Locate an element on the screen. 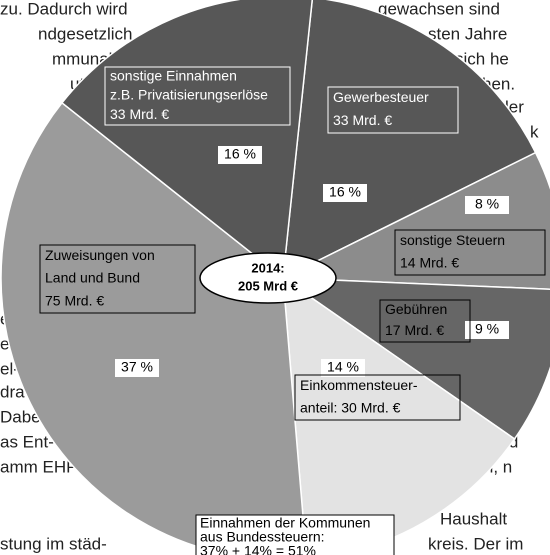 This screenshot has height=555, width=550. category-label: Gewerbesteuer is located at coordinates (381, 97).